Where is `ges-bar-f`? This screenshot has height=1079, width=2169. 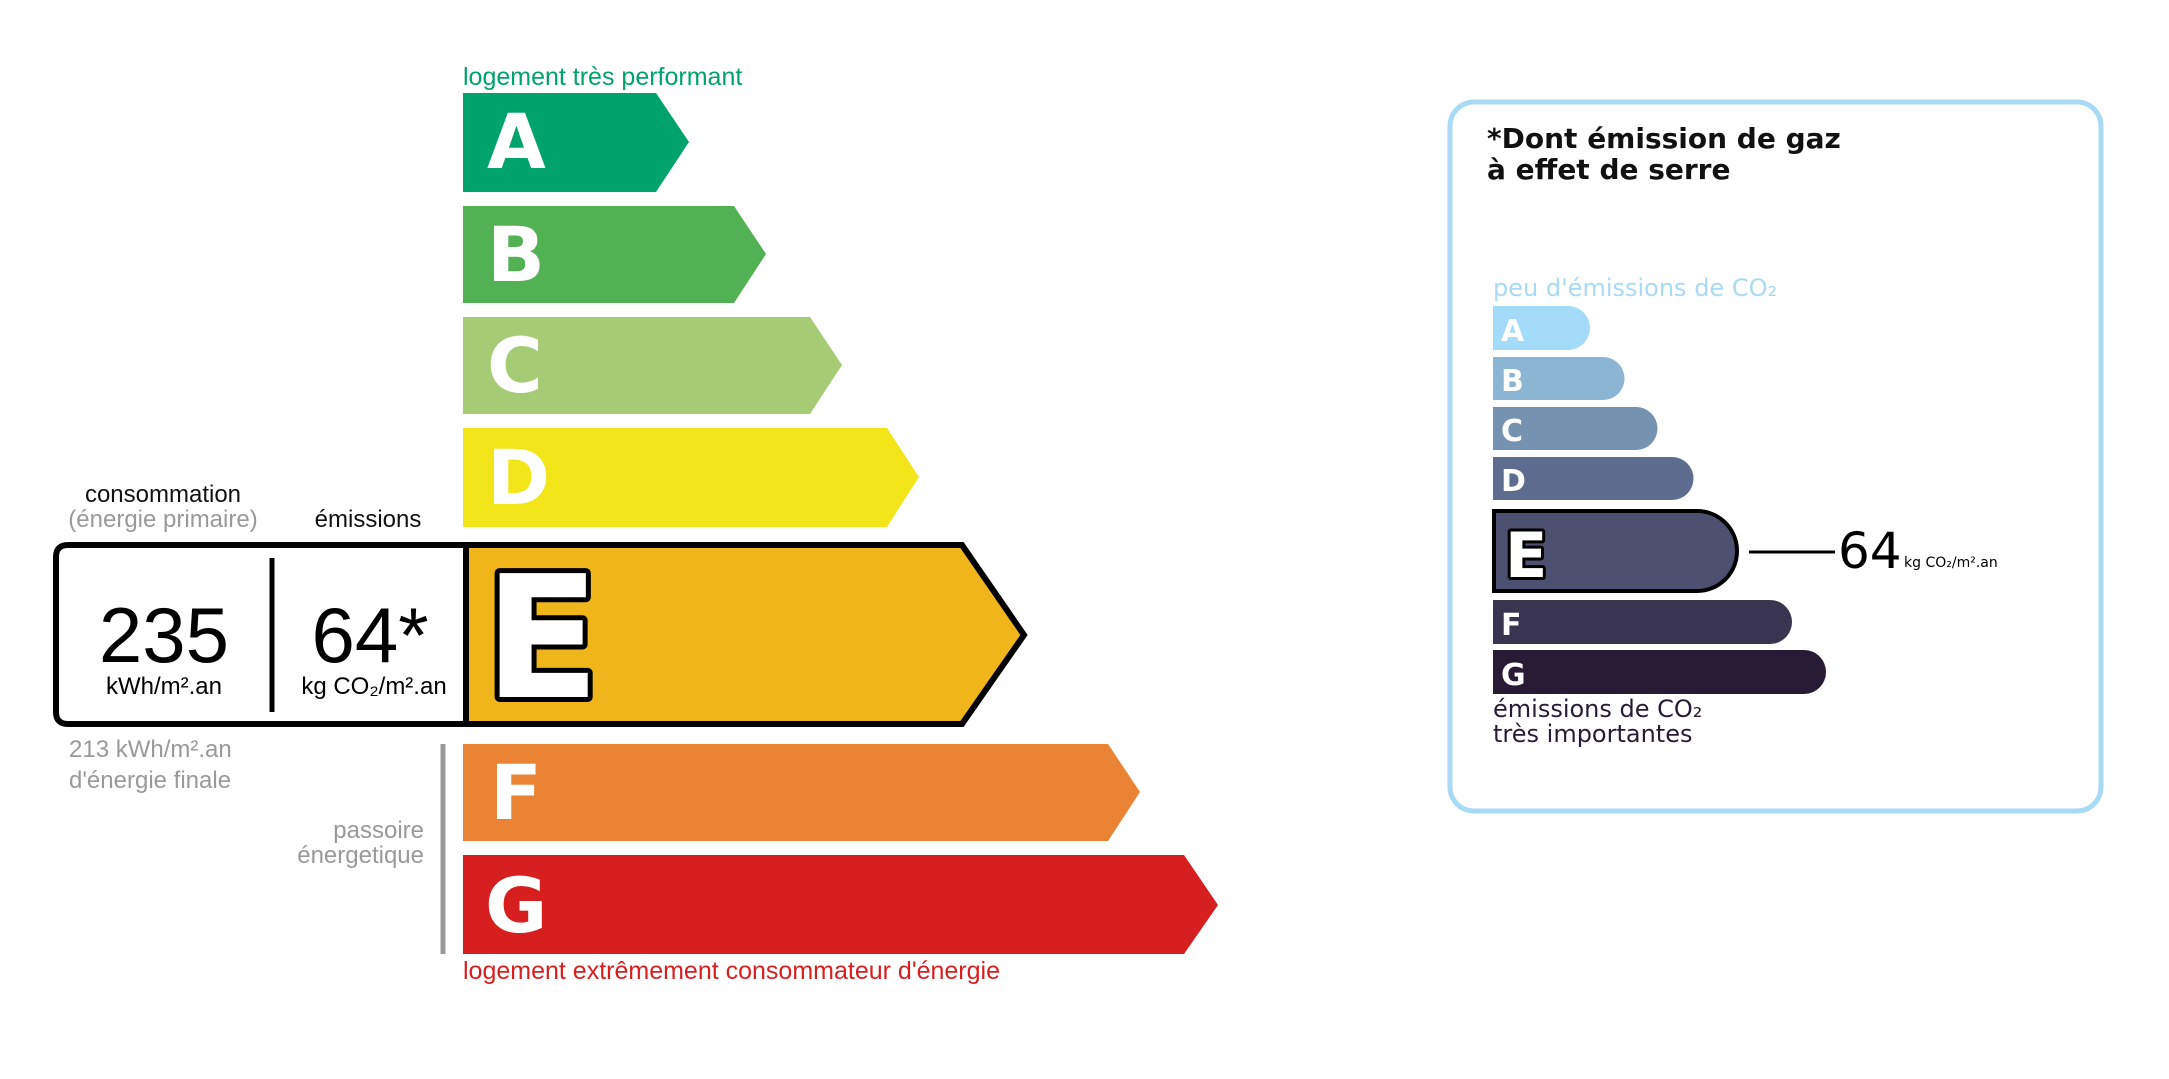 ges-bar-f is located at coordinates (1642, 622).